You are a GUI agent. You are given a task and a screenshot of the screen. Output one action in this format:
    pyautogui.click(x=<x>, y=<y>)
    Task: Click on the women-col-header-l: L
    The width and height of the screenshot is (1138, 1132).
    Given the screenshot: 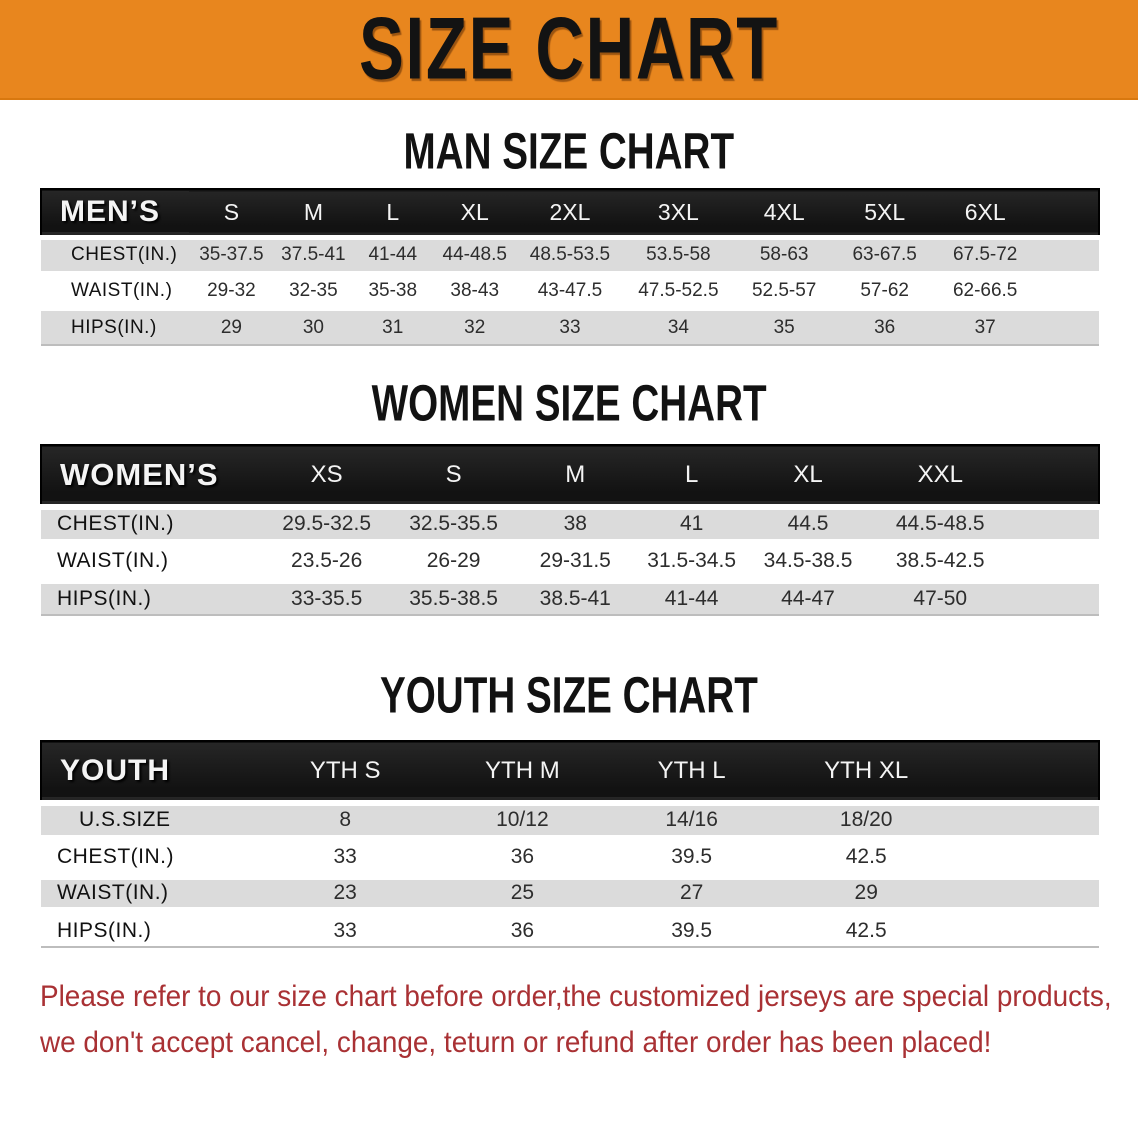 What is the action you would take?
    pyautogui.click(x=691, y=474)
    